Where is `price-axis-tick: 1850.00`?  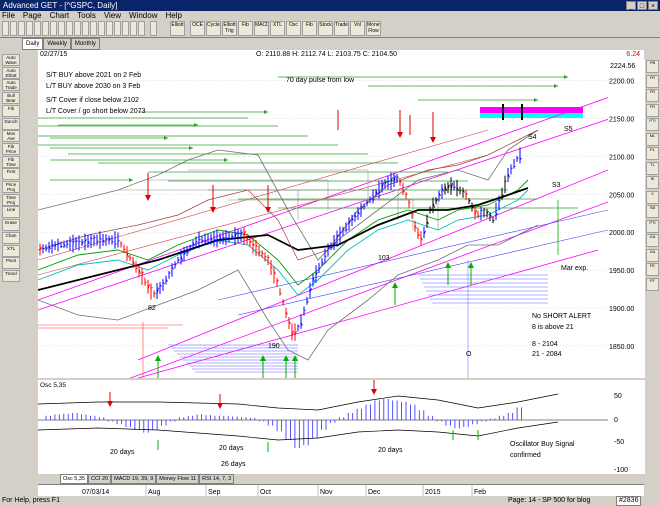 price-axis-tick: 1850.00 is located at coordinates (621, 347).